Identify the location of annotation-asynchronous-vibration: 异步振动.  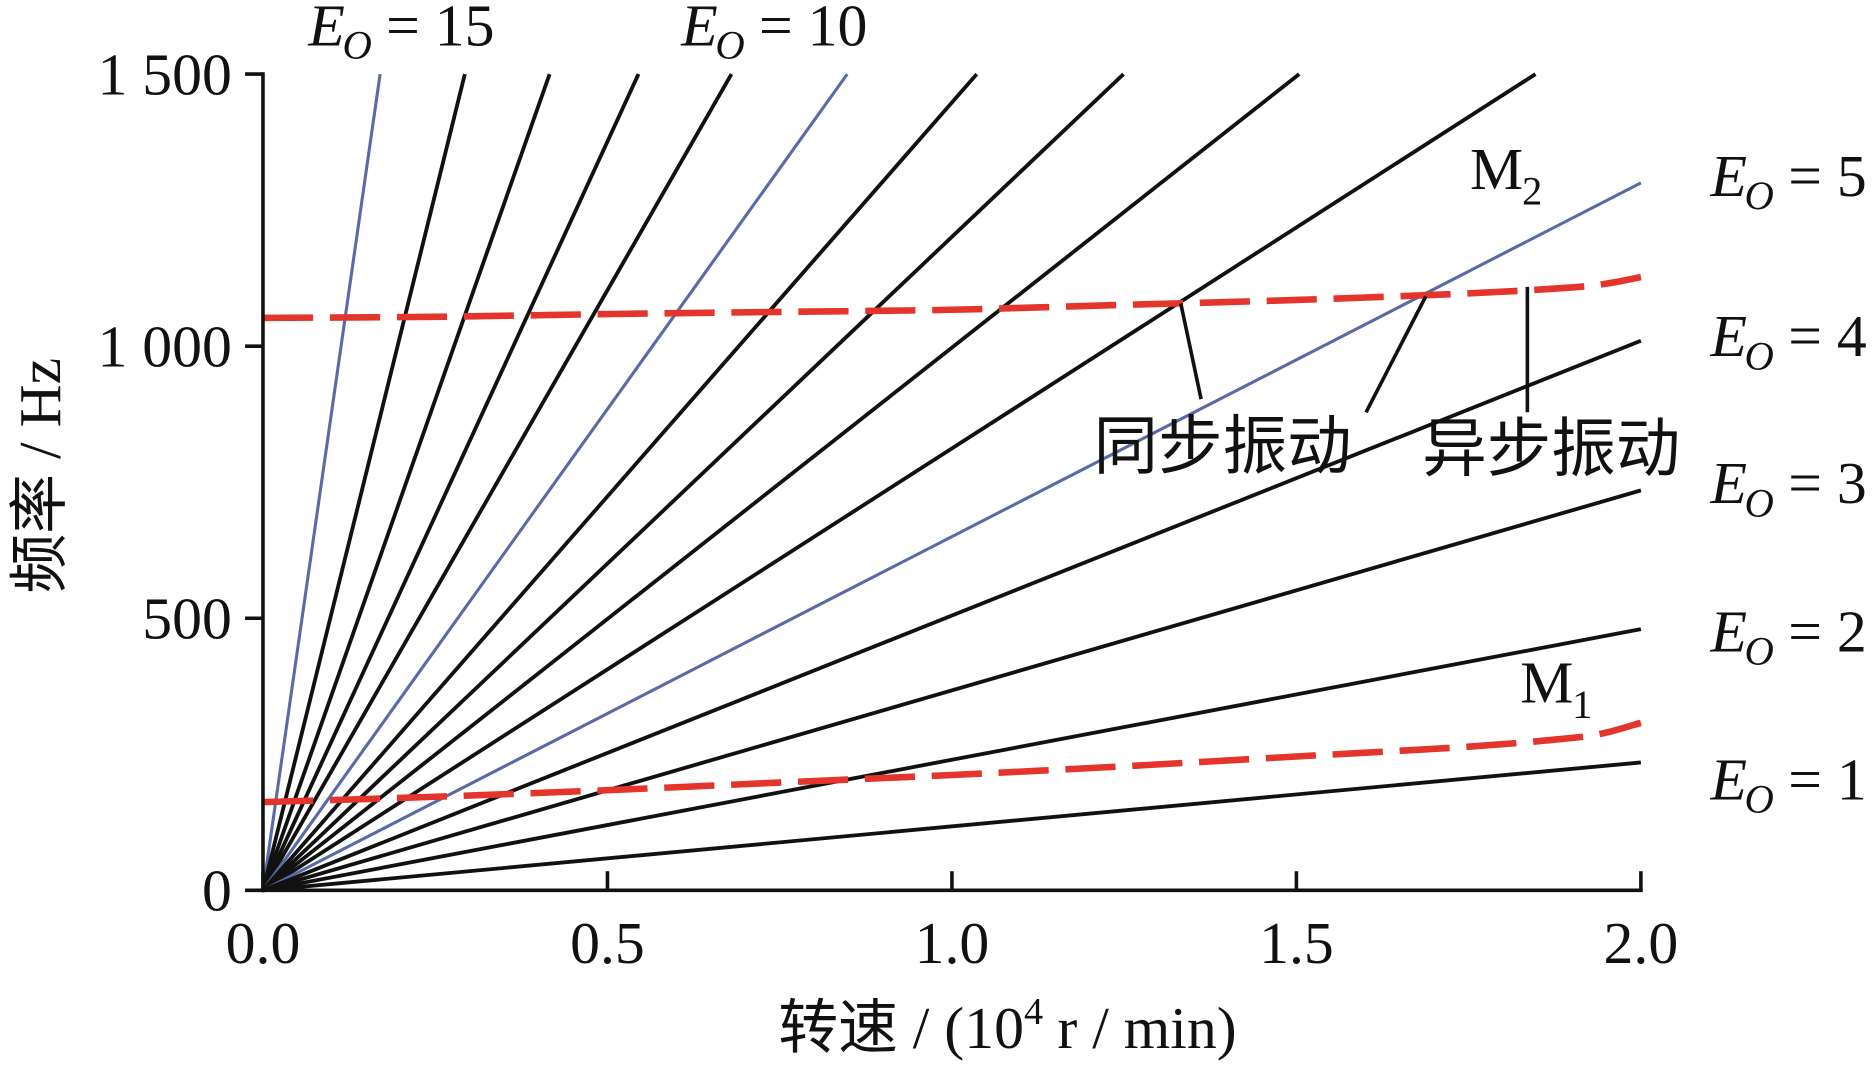
(1551, 449).